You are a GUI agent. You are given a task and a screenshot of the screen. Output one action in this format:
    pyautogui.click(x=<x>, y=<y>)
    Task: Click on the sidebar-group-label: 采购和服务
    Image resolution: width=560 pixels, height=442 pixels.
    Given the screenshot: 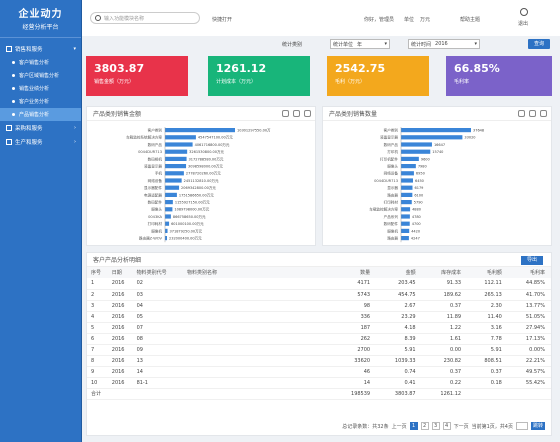 What is the action you would take?
    pyautogui.click(x=29, y=129)
    